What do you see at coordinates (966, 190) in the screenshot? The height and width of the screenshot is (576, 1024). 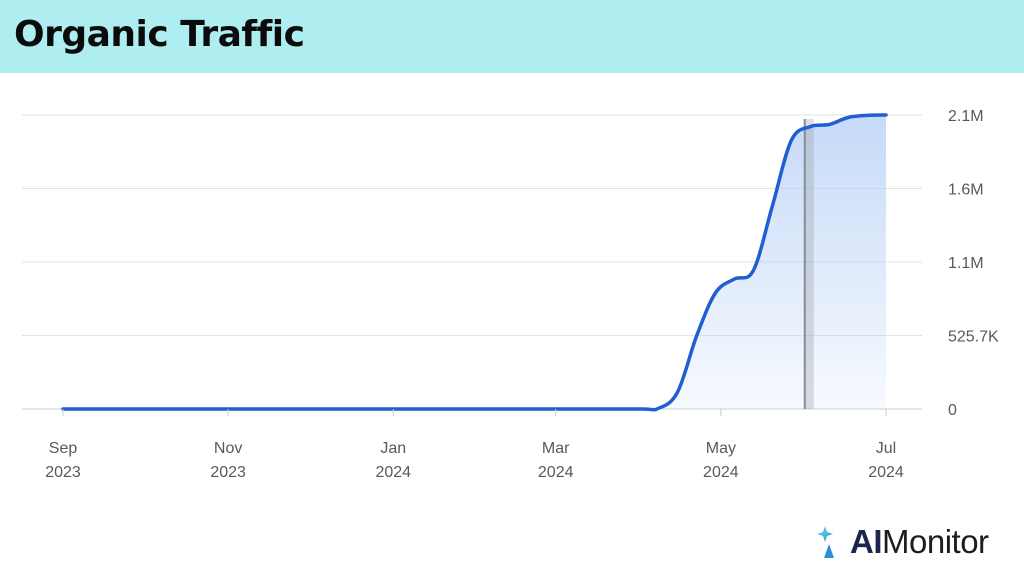 I see `y-tick-label: 1.6M` at bounding box center [966, 190].